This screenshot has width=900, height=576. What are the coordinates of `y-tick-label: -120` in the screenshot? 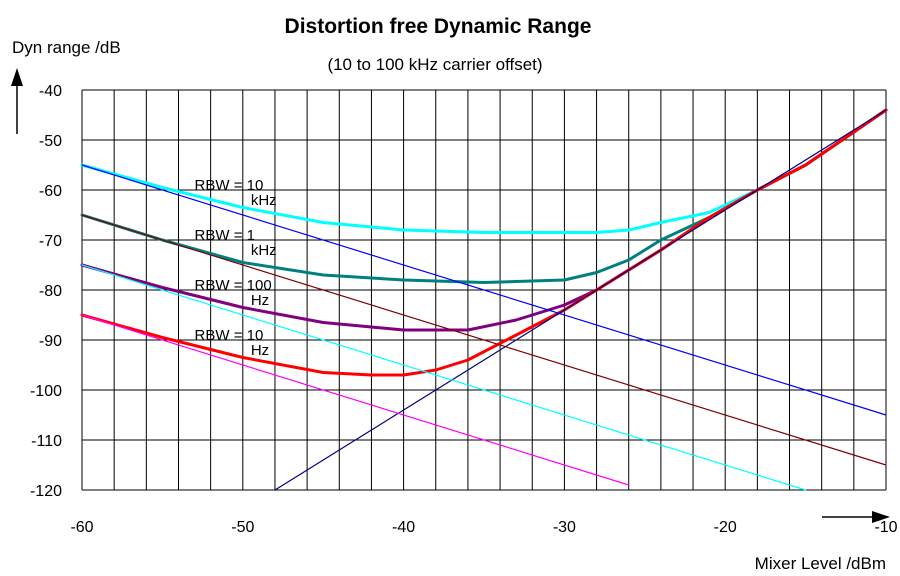 It's located at (46, 491).